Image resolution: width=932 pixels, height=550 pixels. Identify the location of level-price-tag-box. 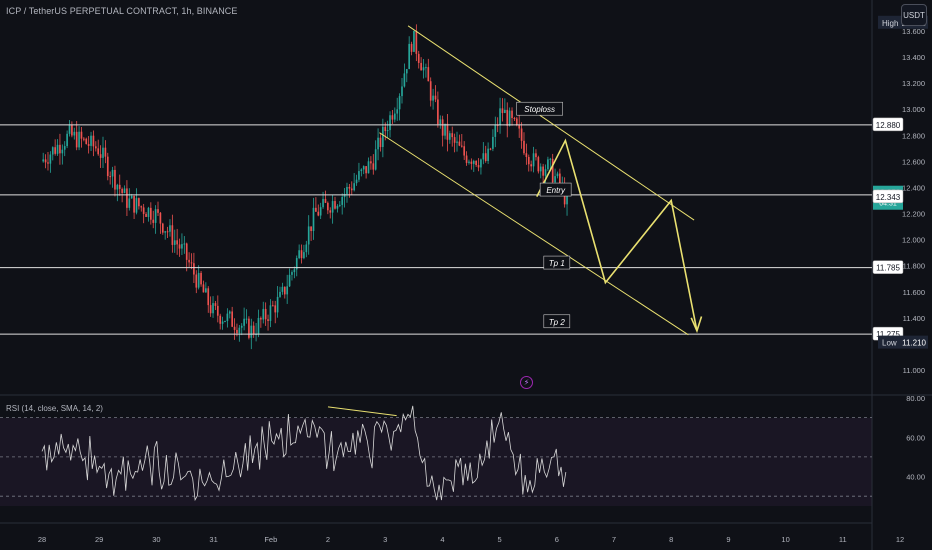
(888, 267).